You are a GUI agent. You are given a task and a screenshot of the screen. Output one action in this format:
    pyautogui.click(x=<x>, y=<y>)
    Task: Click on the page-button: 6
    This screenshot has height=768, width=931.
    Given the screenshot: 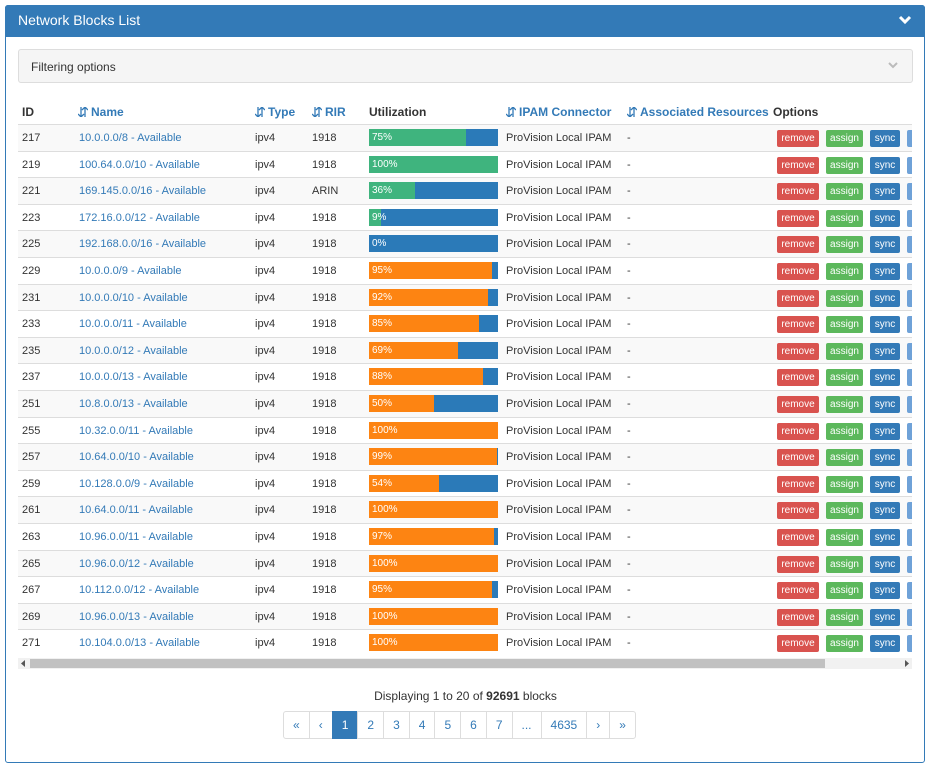 What is the action you would take?
    pyautogui.click(x=473, y=725)
    